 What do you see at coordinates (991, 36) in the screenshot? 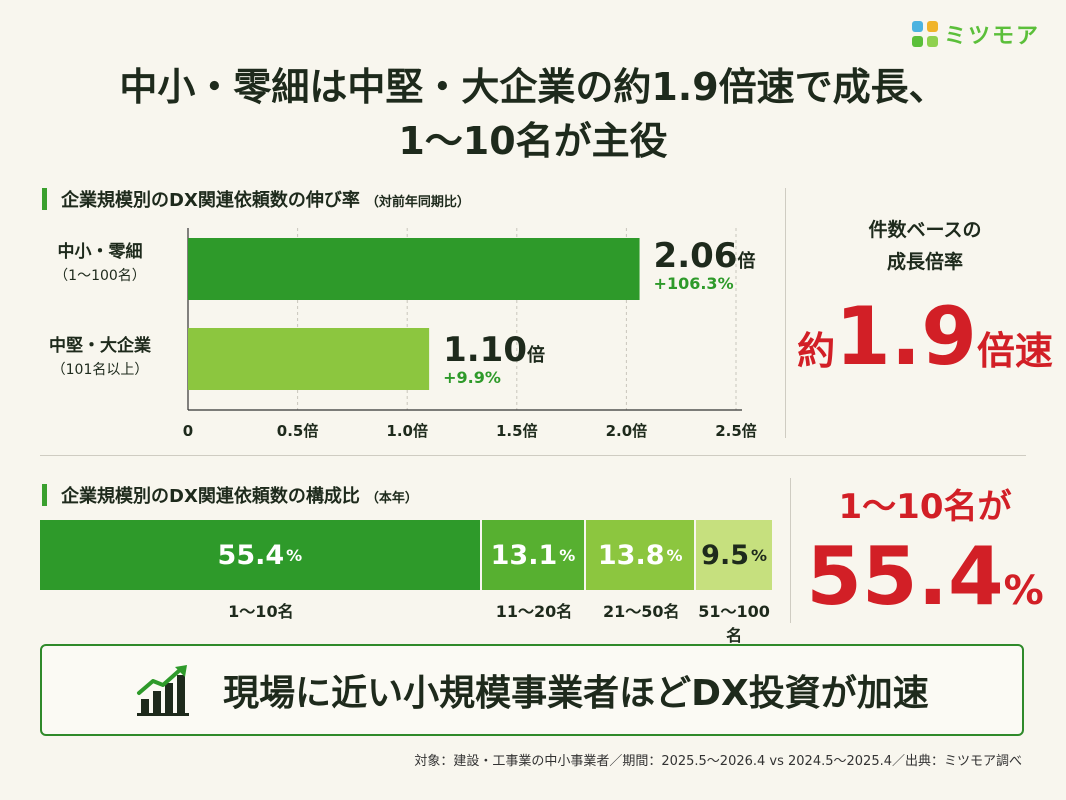
I see `brand-name: ミツモア` at bounding box center [991, 36].